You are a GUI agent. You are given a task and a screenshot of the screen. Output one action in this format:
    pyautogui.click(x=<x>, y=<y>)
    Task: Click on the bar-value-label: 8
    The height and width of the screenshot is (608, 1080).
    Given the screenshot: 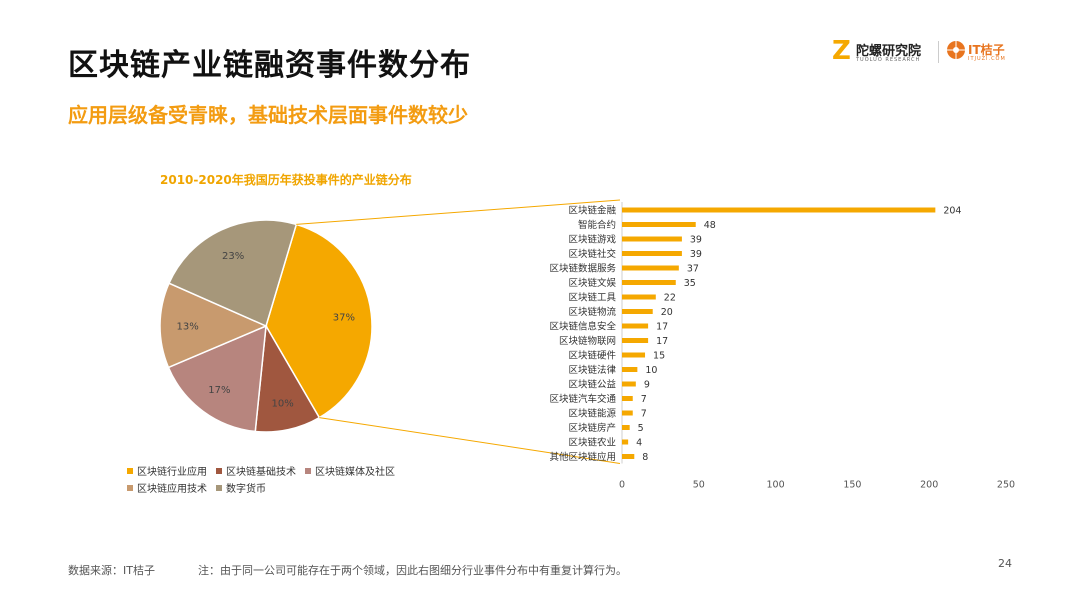 What is the action you would take?
    pyautogui.click(x=645, y=457)
    